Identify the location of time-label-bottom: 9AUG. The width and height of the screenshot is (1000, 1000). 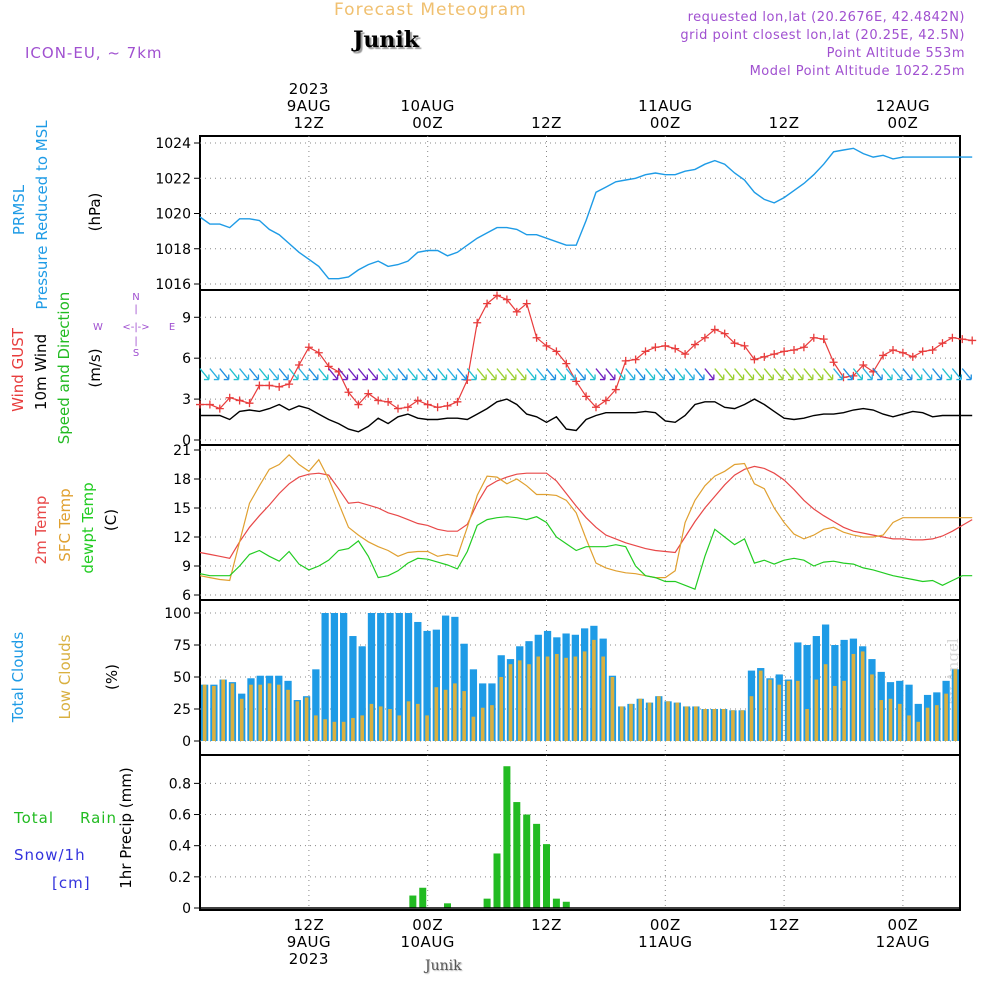
(309, 942).